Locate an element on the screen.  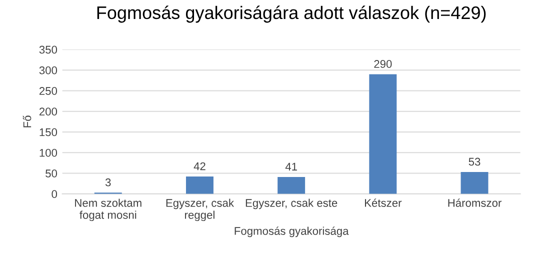
x-tick-label: Kétszer is located at coordinates (383, 202).